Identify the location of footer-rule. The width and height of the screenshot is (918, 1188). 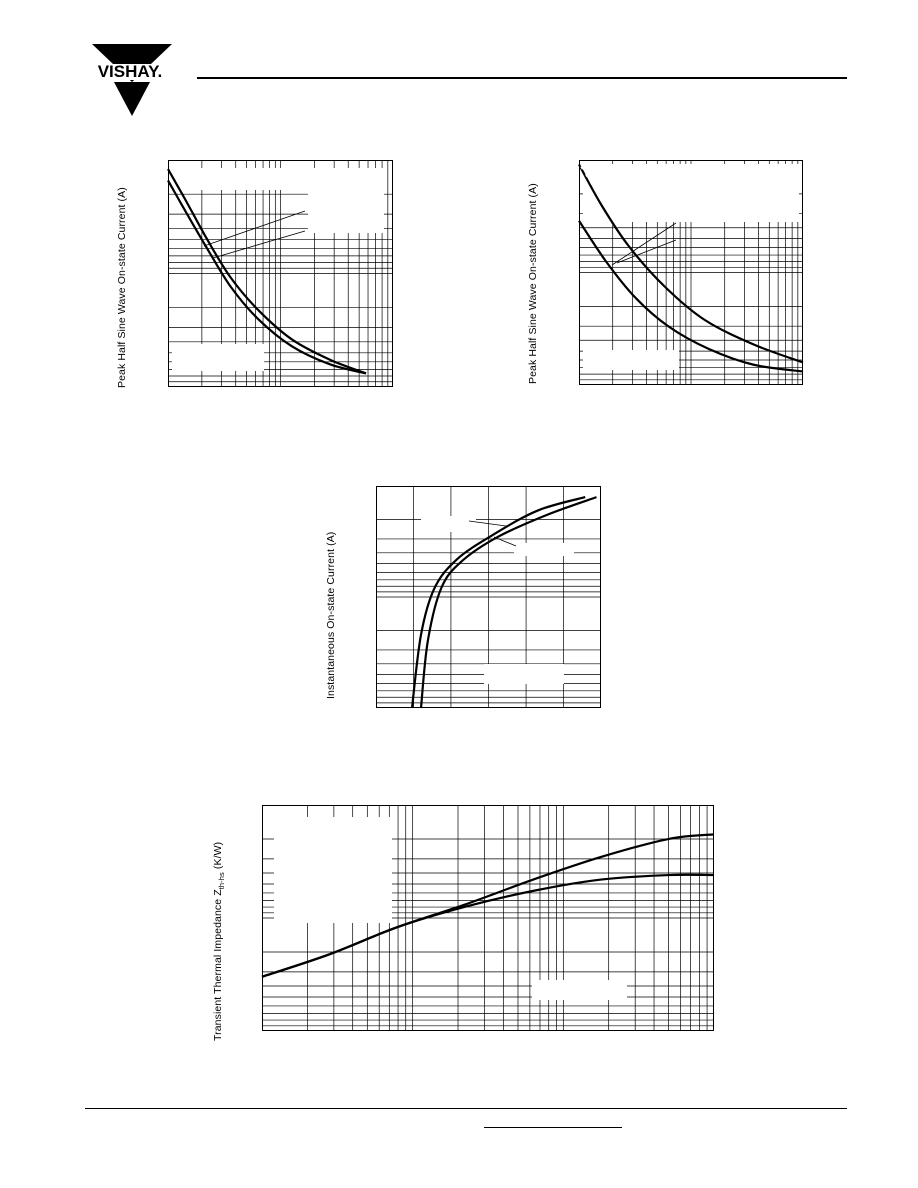
(466, 1108).